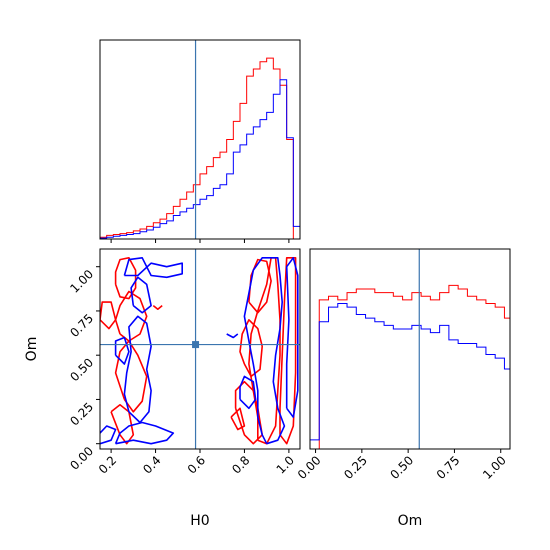 This screenshot has height=550, width=550. I want to click on contours-blue, so click(199, 351).